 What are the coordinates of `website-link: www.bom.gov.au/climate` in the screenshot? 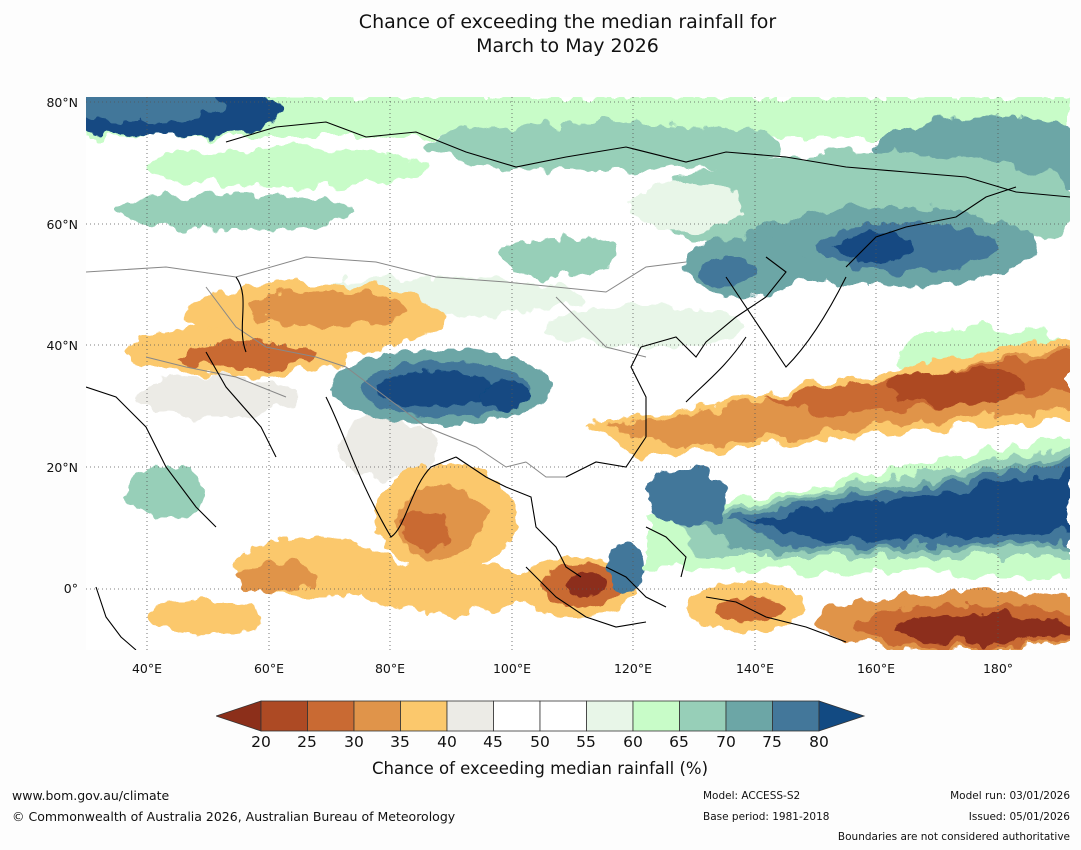 It's located at (91, 795).